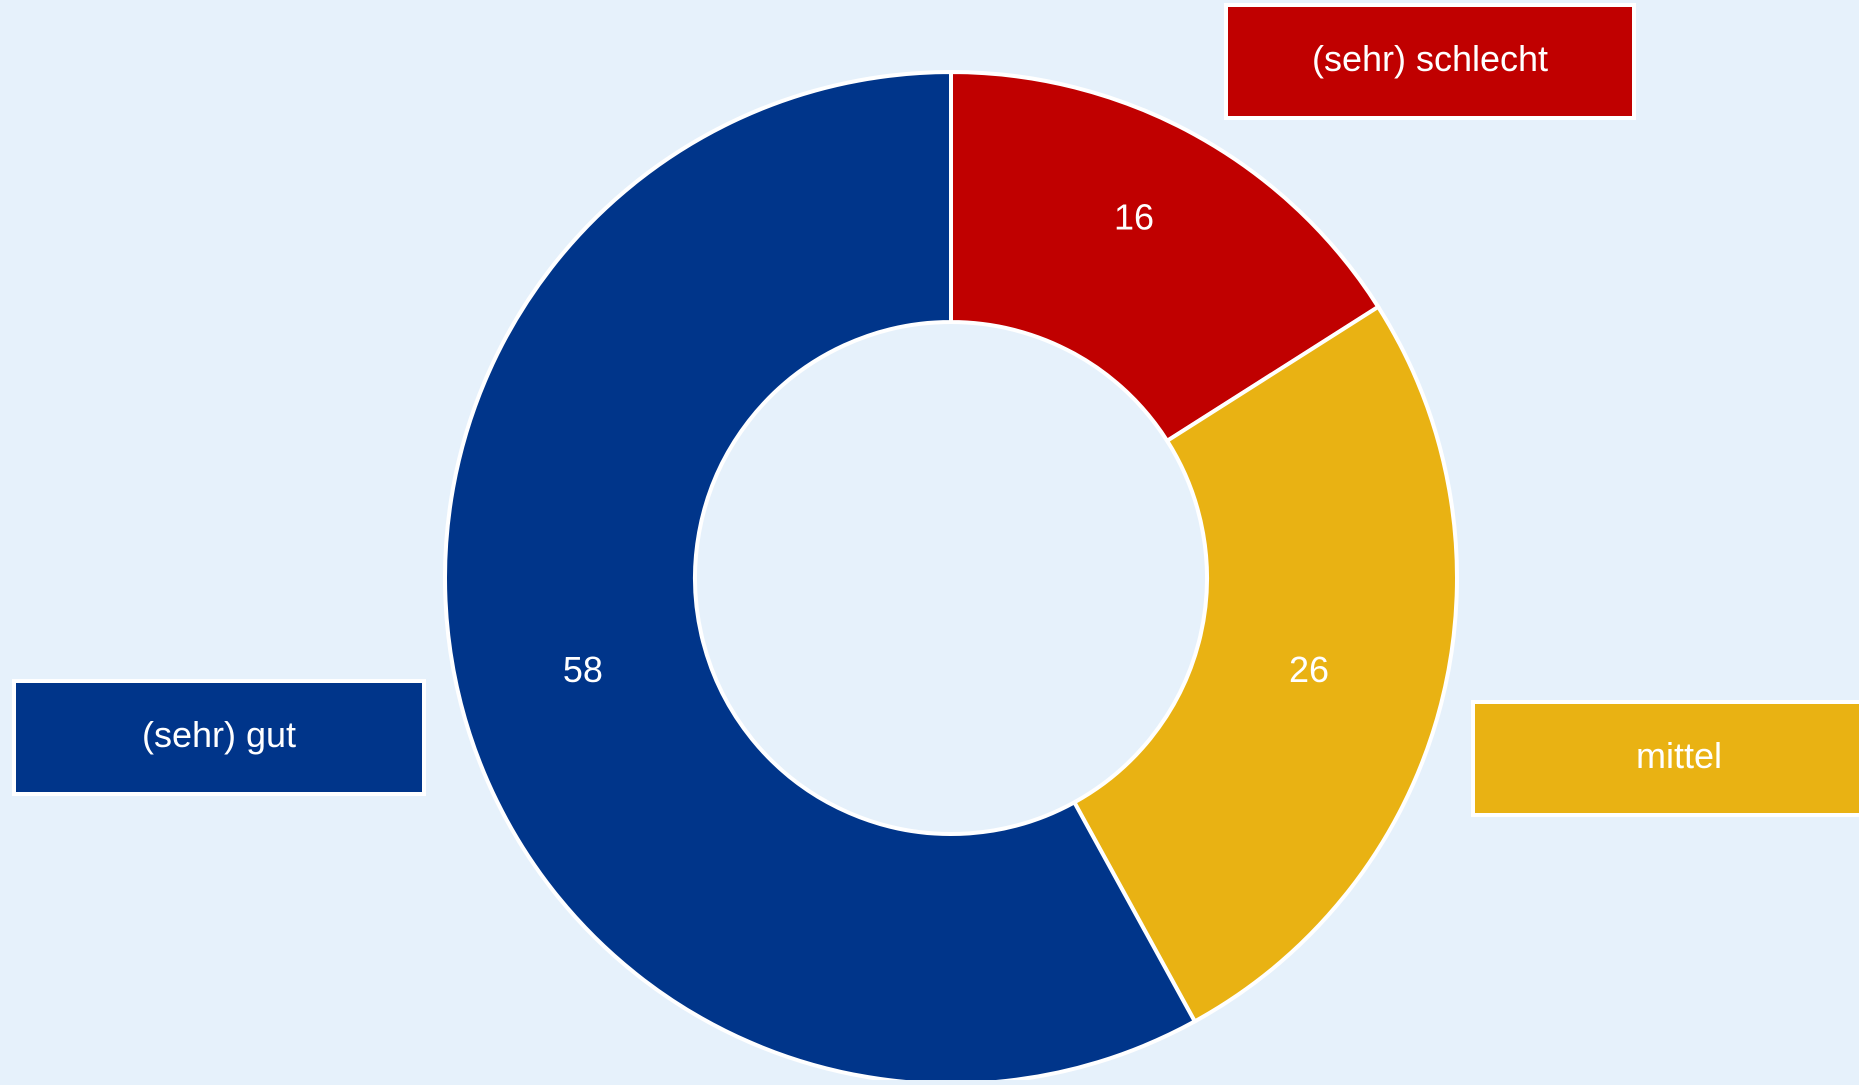 This screenshot has width=1859, height=1085. What do you see at coordinates (1679, 755) in the screenshot?
I see `callout-label-mittel: mittel` at bounding box center [1679, 755].